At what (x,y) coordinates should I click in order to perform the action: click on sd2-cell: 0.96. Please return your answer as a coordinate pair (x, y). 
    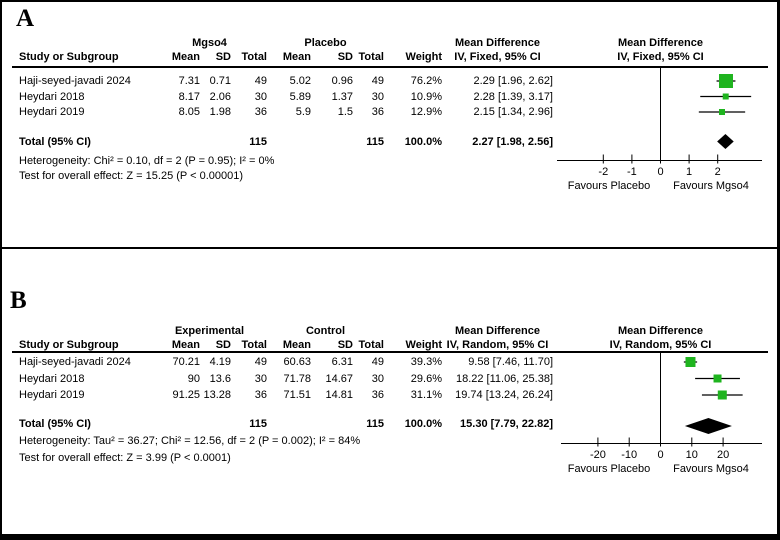
    Looking at the image, I should click on (342, 81).